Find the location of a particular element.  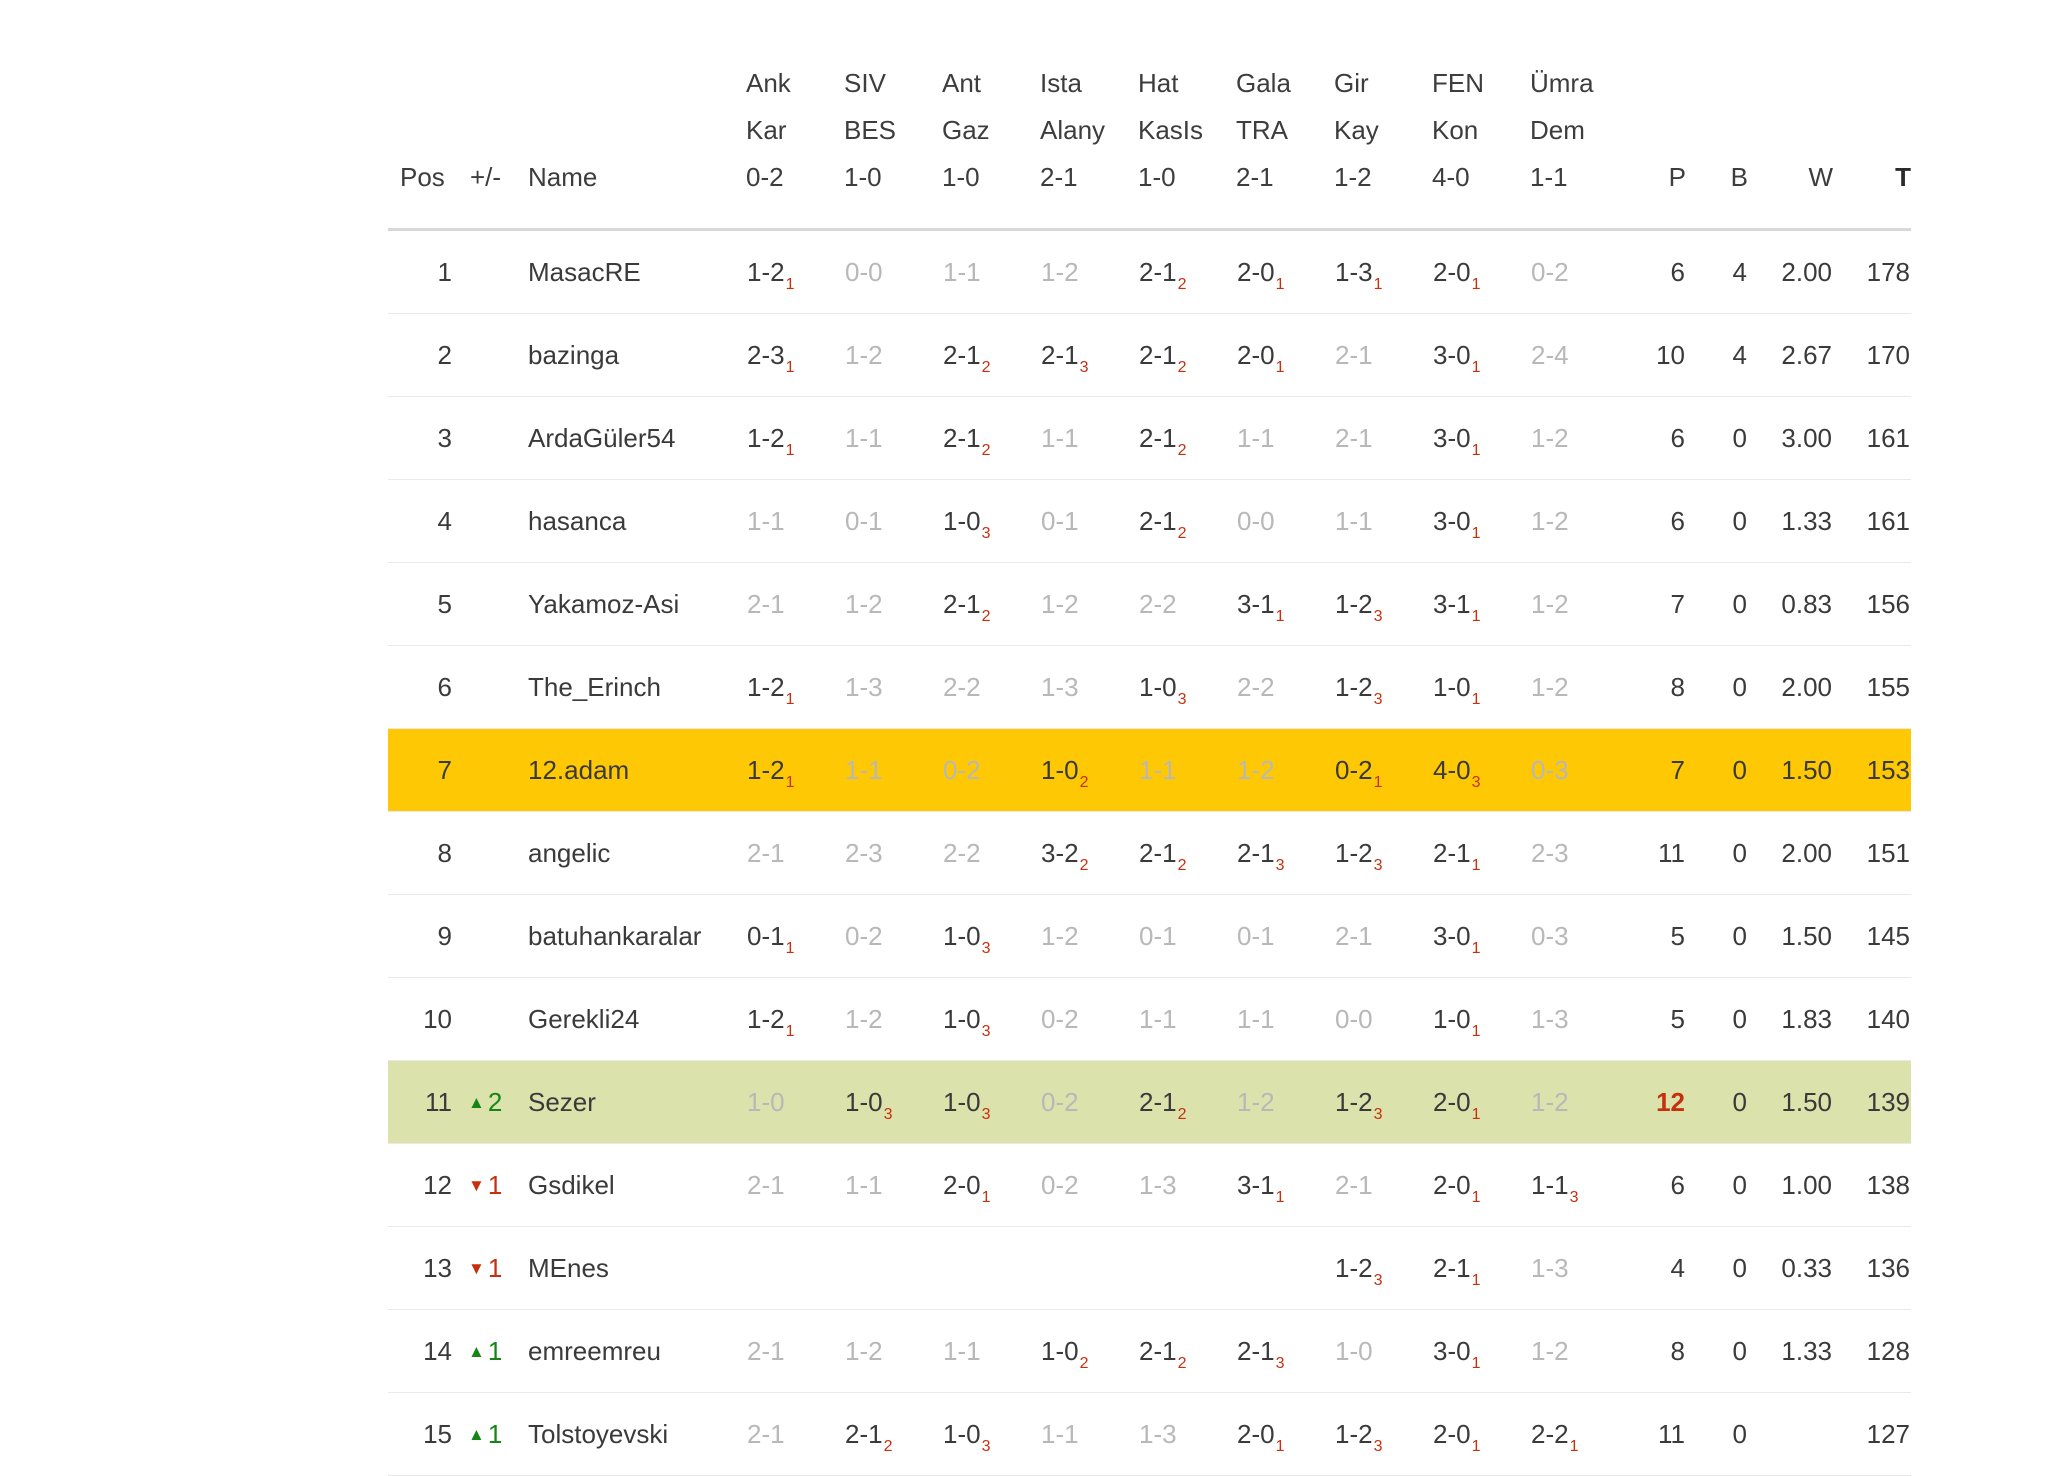

match-away-team: KasIs is located at coordinates (1171, 130).